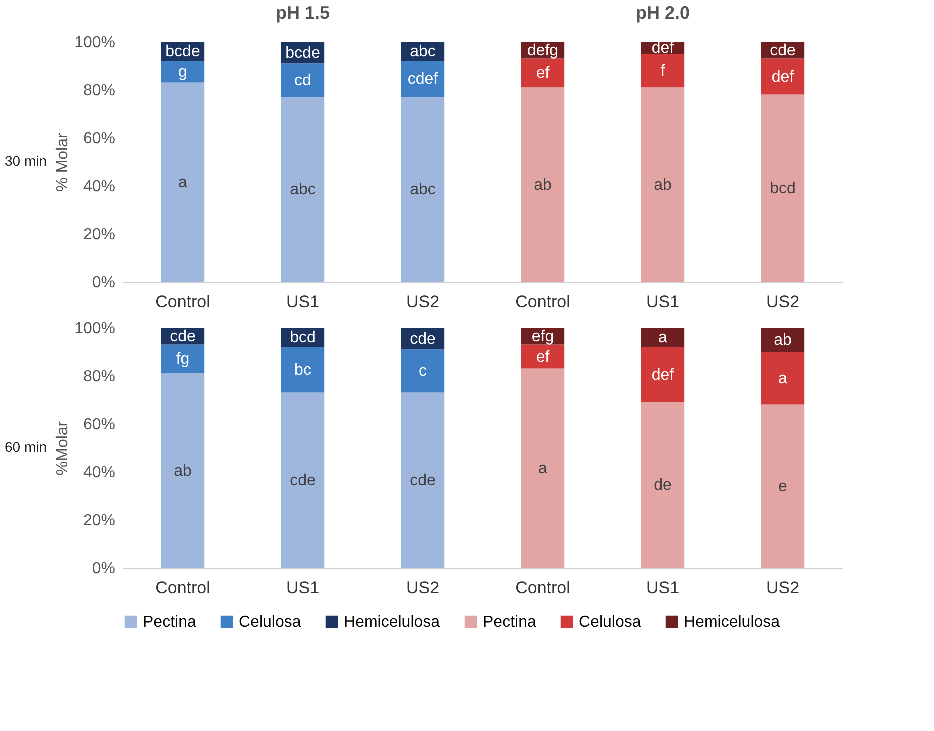 The height and width of the screenshot is (731, 934). Describe the element at coordinates (663, 13) in the screenshot. I see `text: pH 2.0` at that location.